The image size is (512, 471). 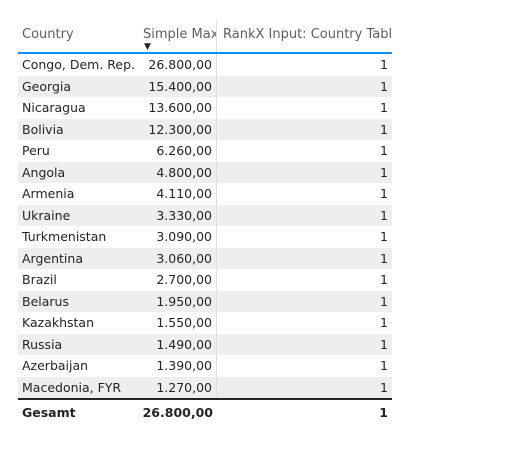 I want to click on table-row: Brazil 2.700,00 1, so click(x=205, y=280).